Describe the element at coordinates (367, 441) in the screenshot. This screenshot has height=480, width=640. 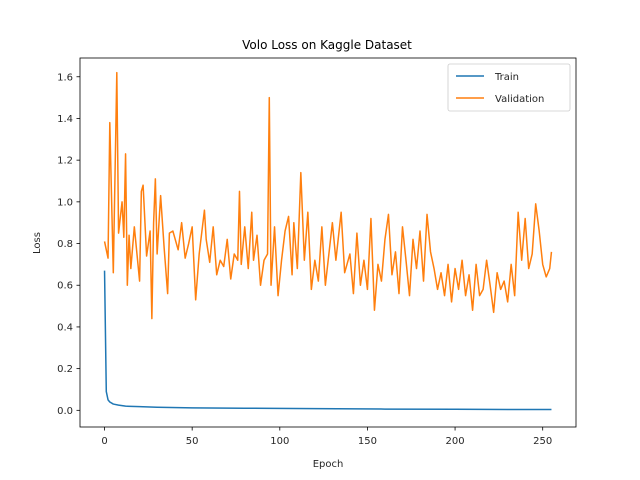
I see `x-tick-label: 150` at that location.